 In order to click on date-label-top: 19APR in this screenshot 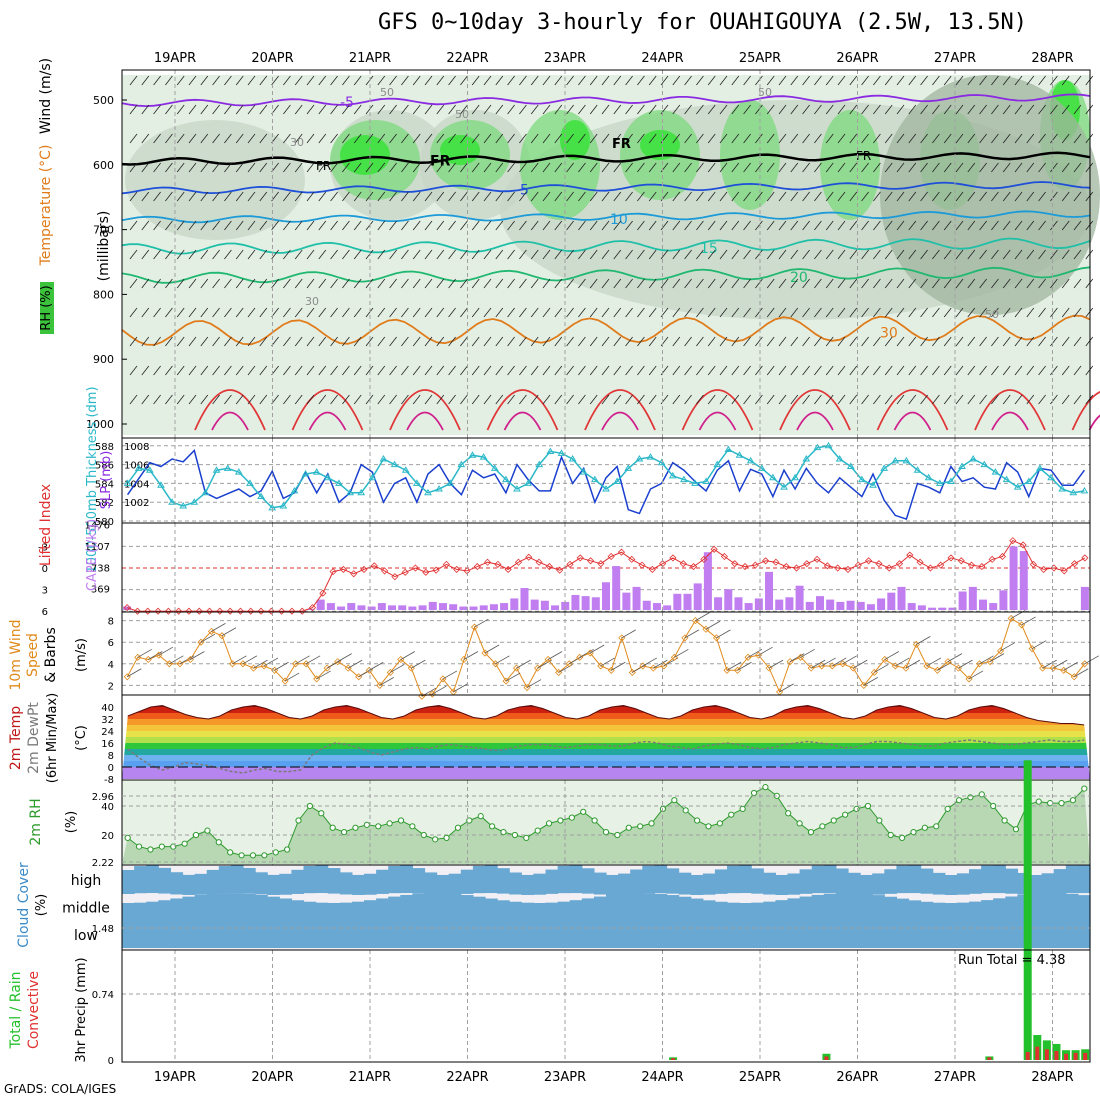, I will do `click(175, 58)`.